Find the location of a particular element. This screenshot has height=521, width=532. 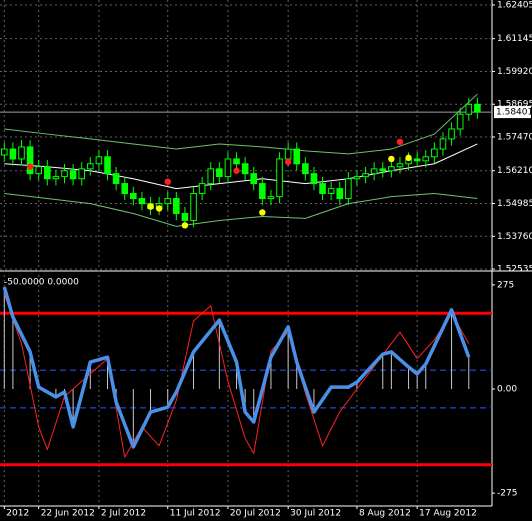

x-tick-label: 20 Jul 2012 is located at coordinates (255, 514).